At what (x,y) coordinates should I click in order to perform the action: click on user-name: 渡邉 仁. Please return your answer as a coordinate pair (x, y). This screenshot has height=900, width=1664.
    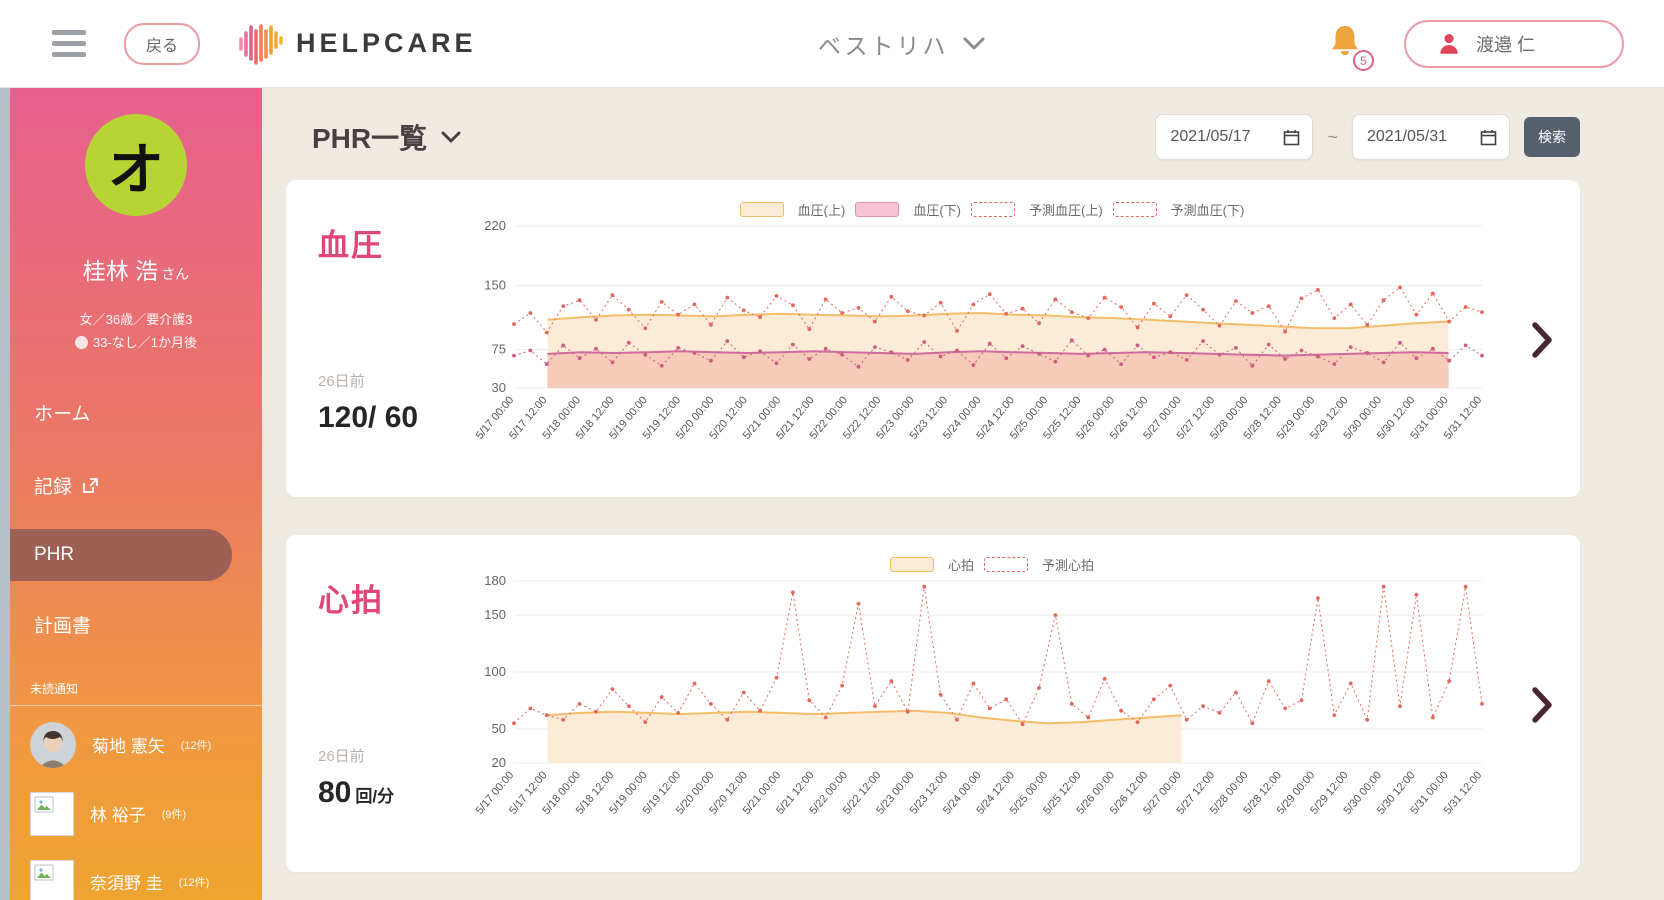
    Looking at the image, I should click on (1506, 44).